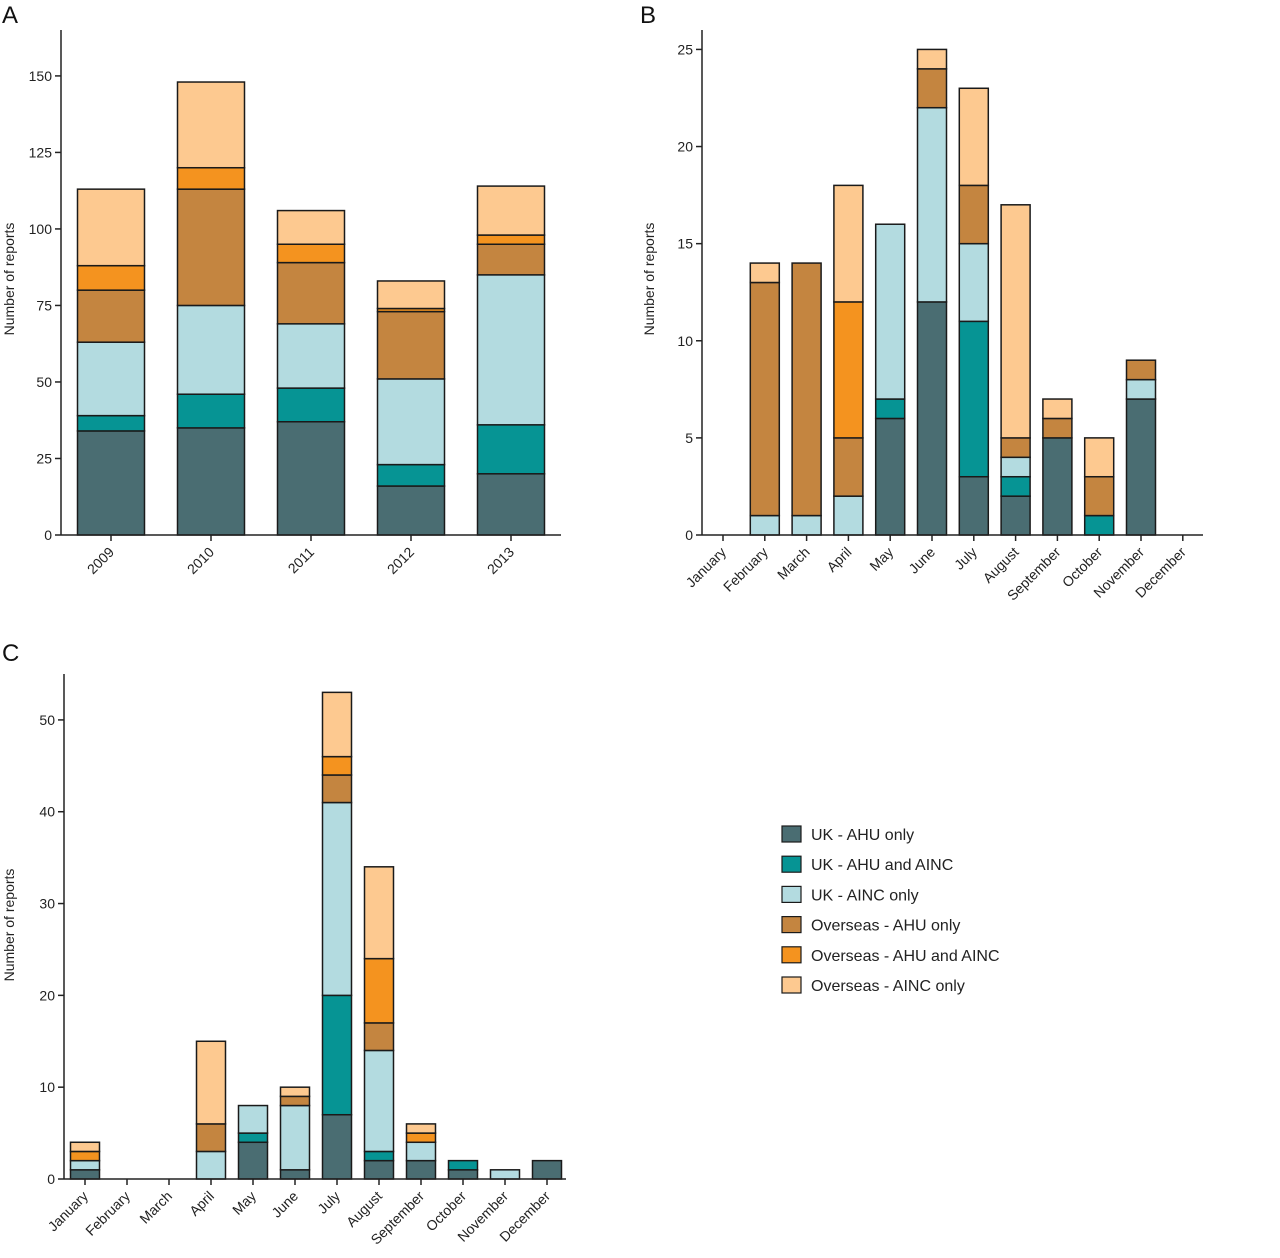  I want to click on y-tick-label: 50, so click(47, 720).